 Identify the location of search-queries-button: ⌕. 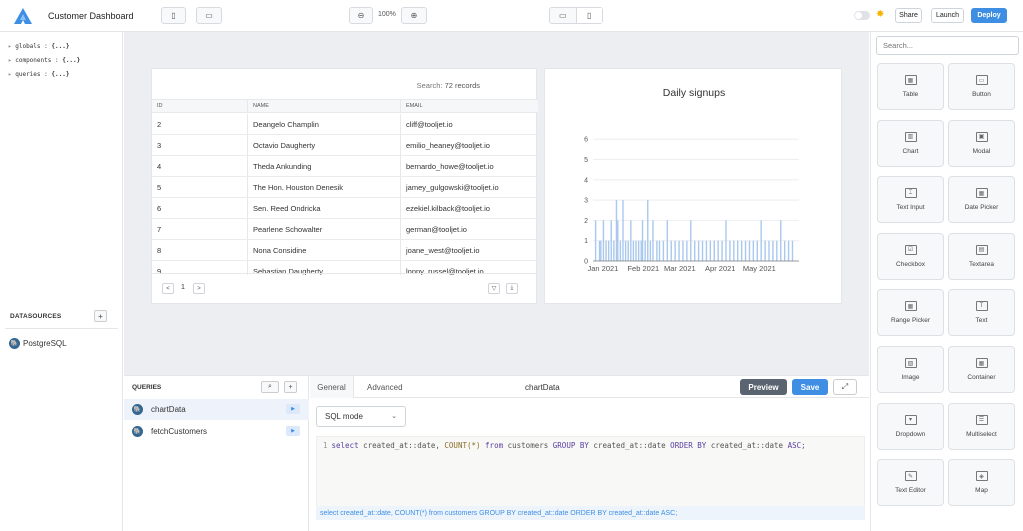
(270, 387).